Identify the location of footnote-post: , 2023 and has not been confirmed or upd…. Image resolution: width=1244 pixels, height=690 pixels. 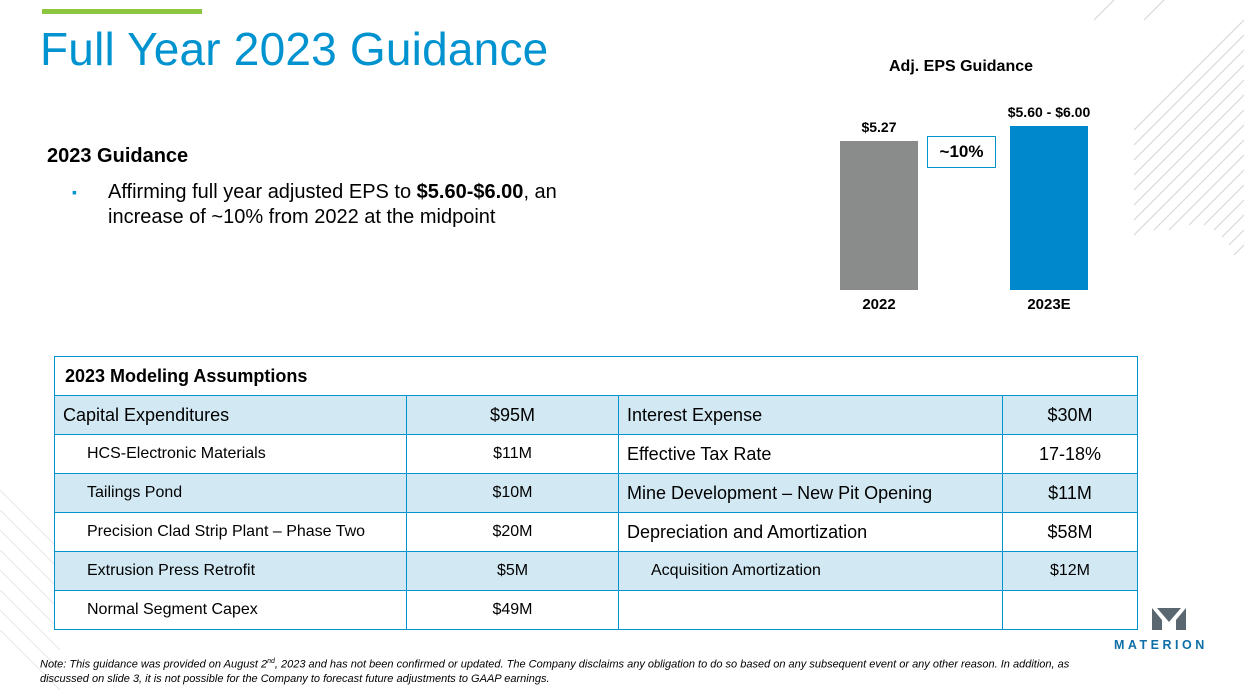
(555, 671).